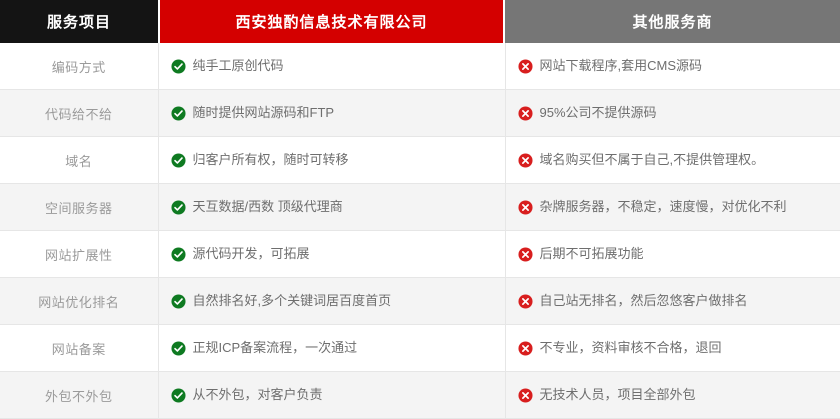 The height and width of the screenshot is (419, 840). I want to click on table-header: 服务项目 西安独酌信息技术有限公司 其他服务商, so click(420, 21).